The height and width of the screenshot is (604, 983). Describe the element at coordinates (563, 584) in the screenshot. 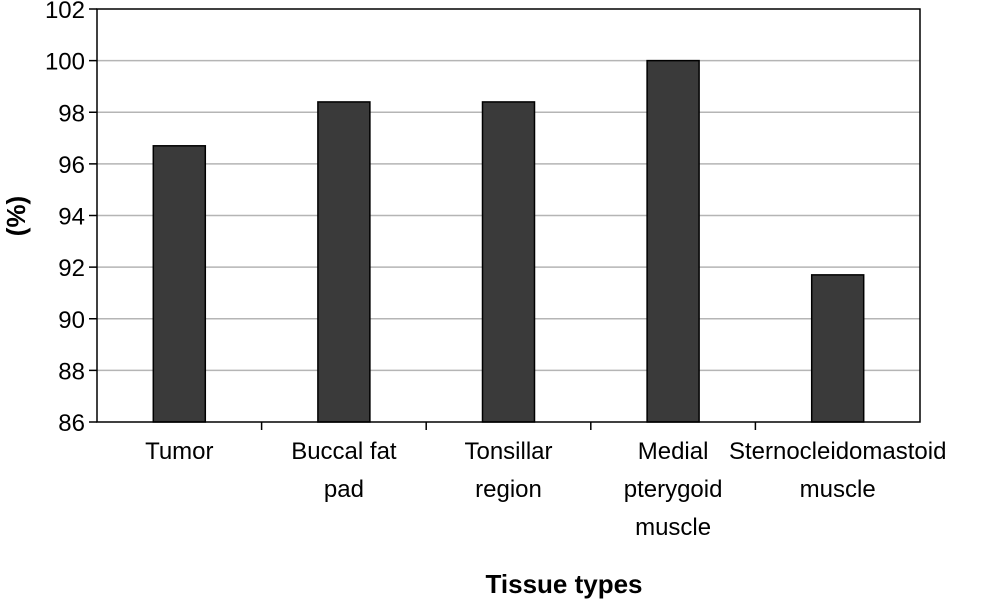

I see `x-axis-title: Tissue types` at that location.